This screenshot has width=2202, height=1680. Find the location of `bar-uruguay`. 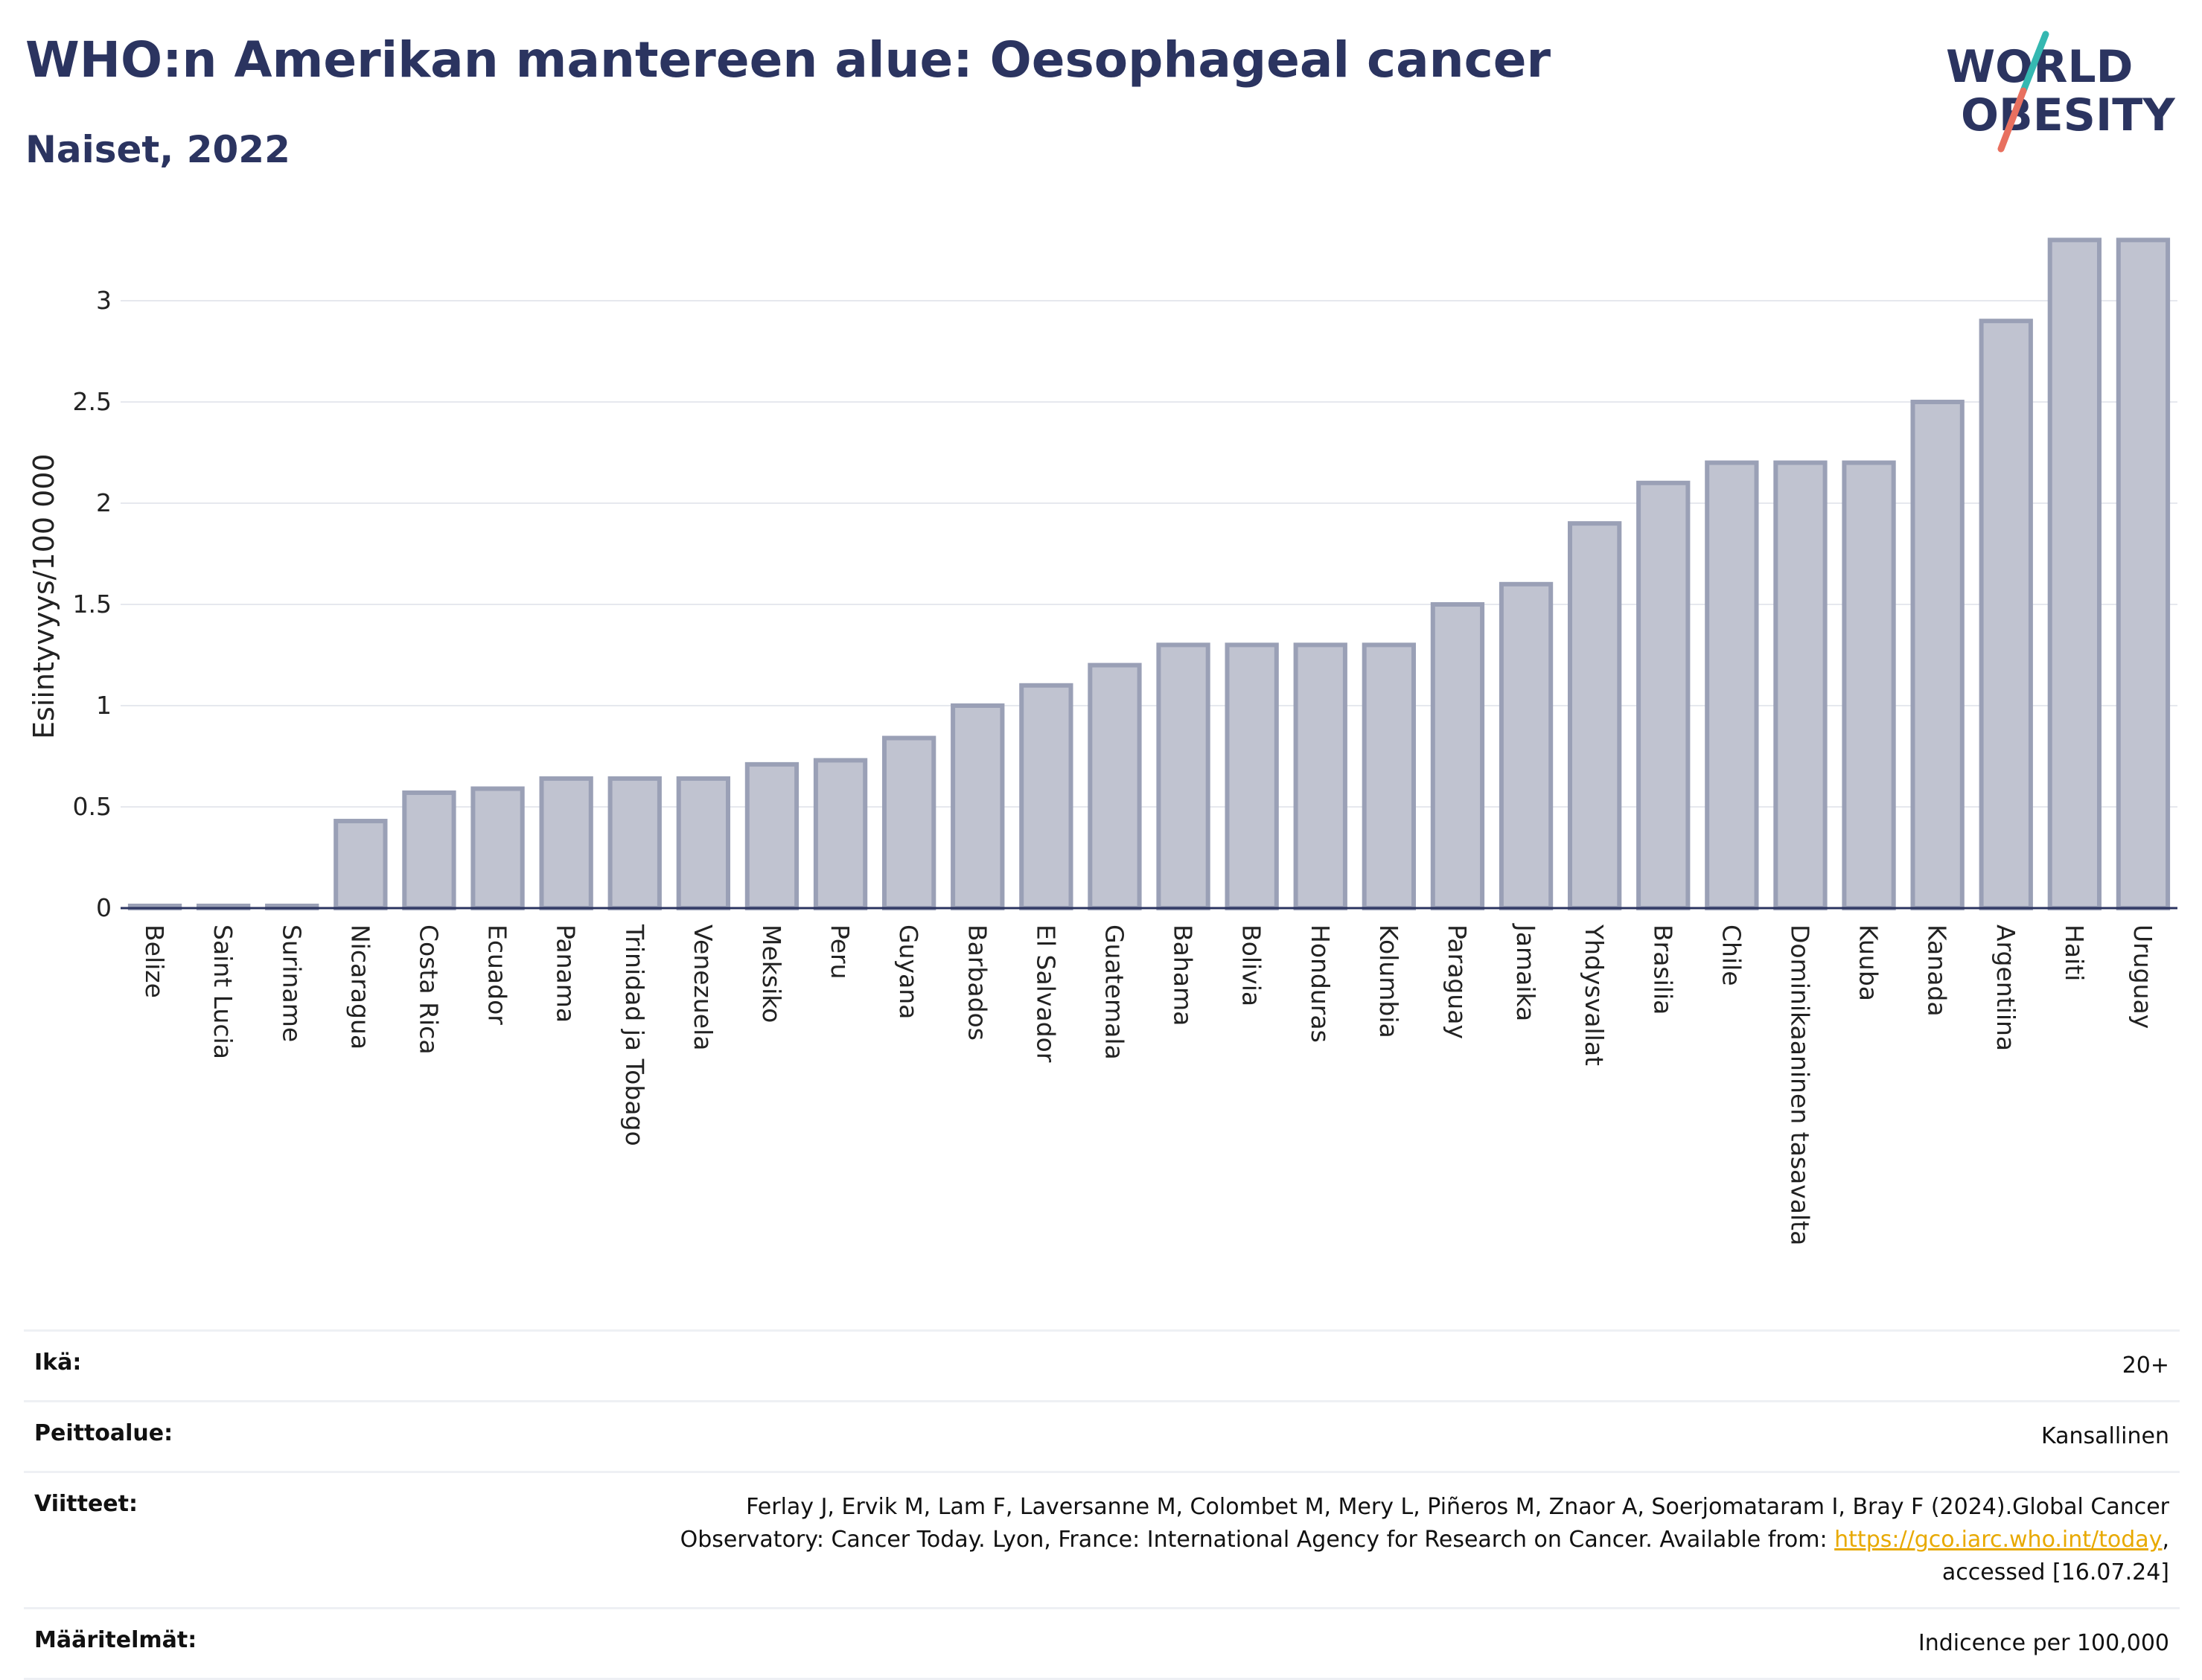

bar-uruguay is located at coordinates (2143, 573).